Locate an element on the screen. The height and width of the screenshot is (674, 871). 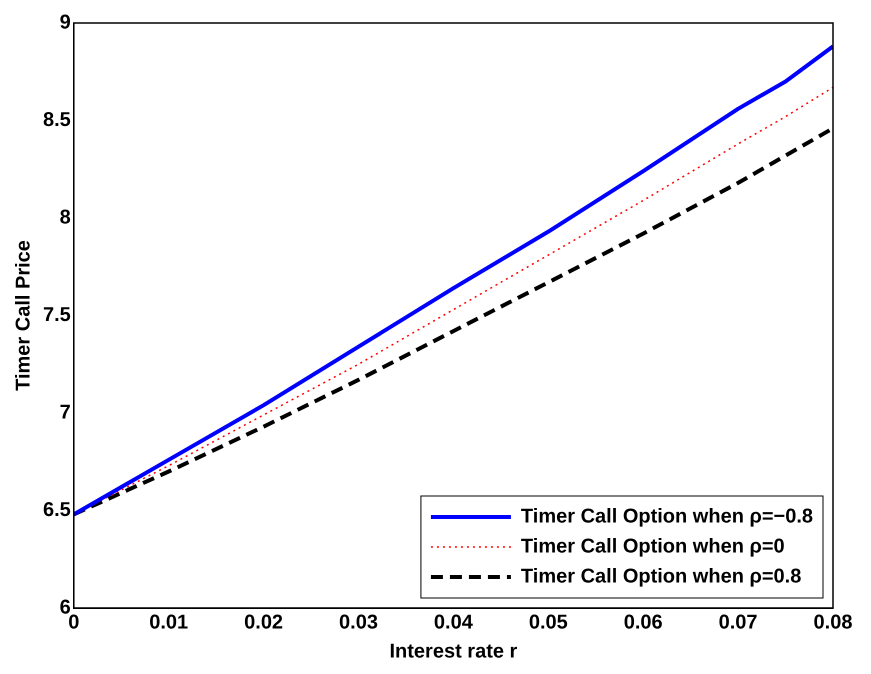
x-tick-label: 0.03 is located at coordinates (358, 623).